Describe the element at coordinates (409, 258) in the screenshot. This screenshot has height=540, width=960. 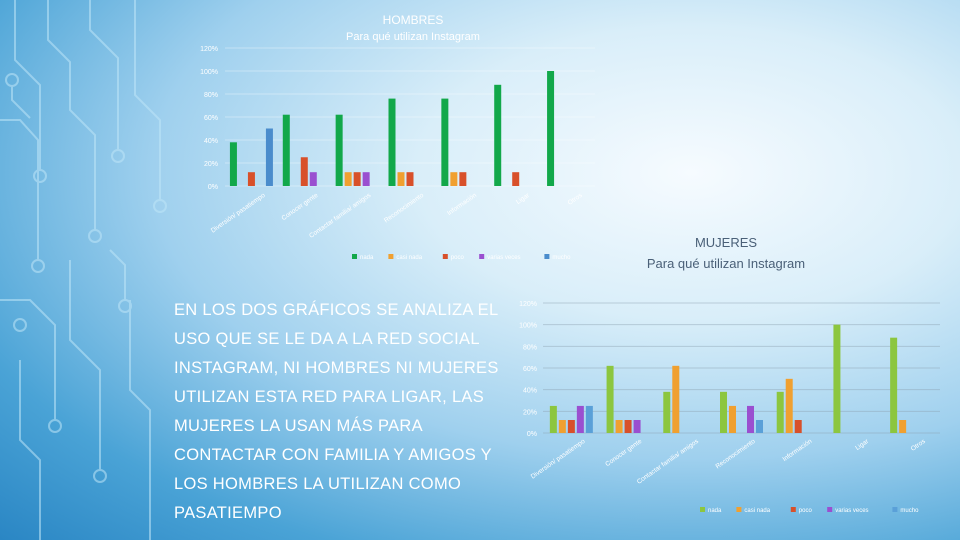
I see `chart-hombres-legend-label: casi nada` at that location.